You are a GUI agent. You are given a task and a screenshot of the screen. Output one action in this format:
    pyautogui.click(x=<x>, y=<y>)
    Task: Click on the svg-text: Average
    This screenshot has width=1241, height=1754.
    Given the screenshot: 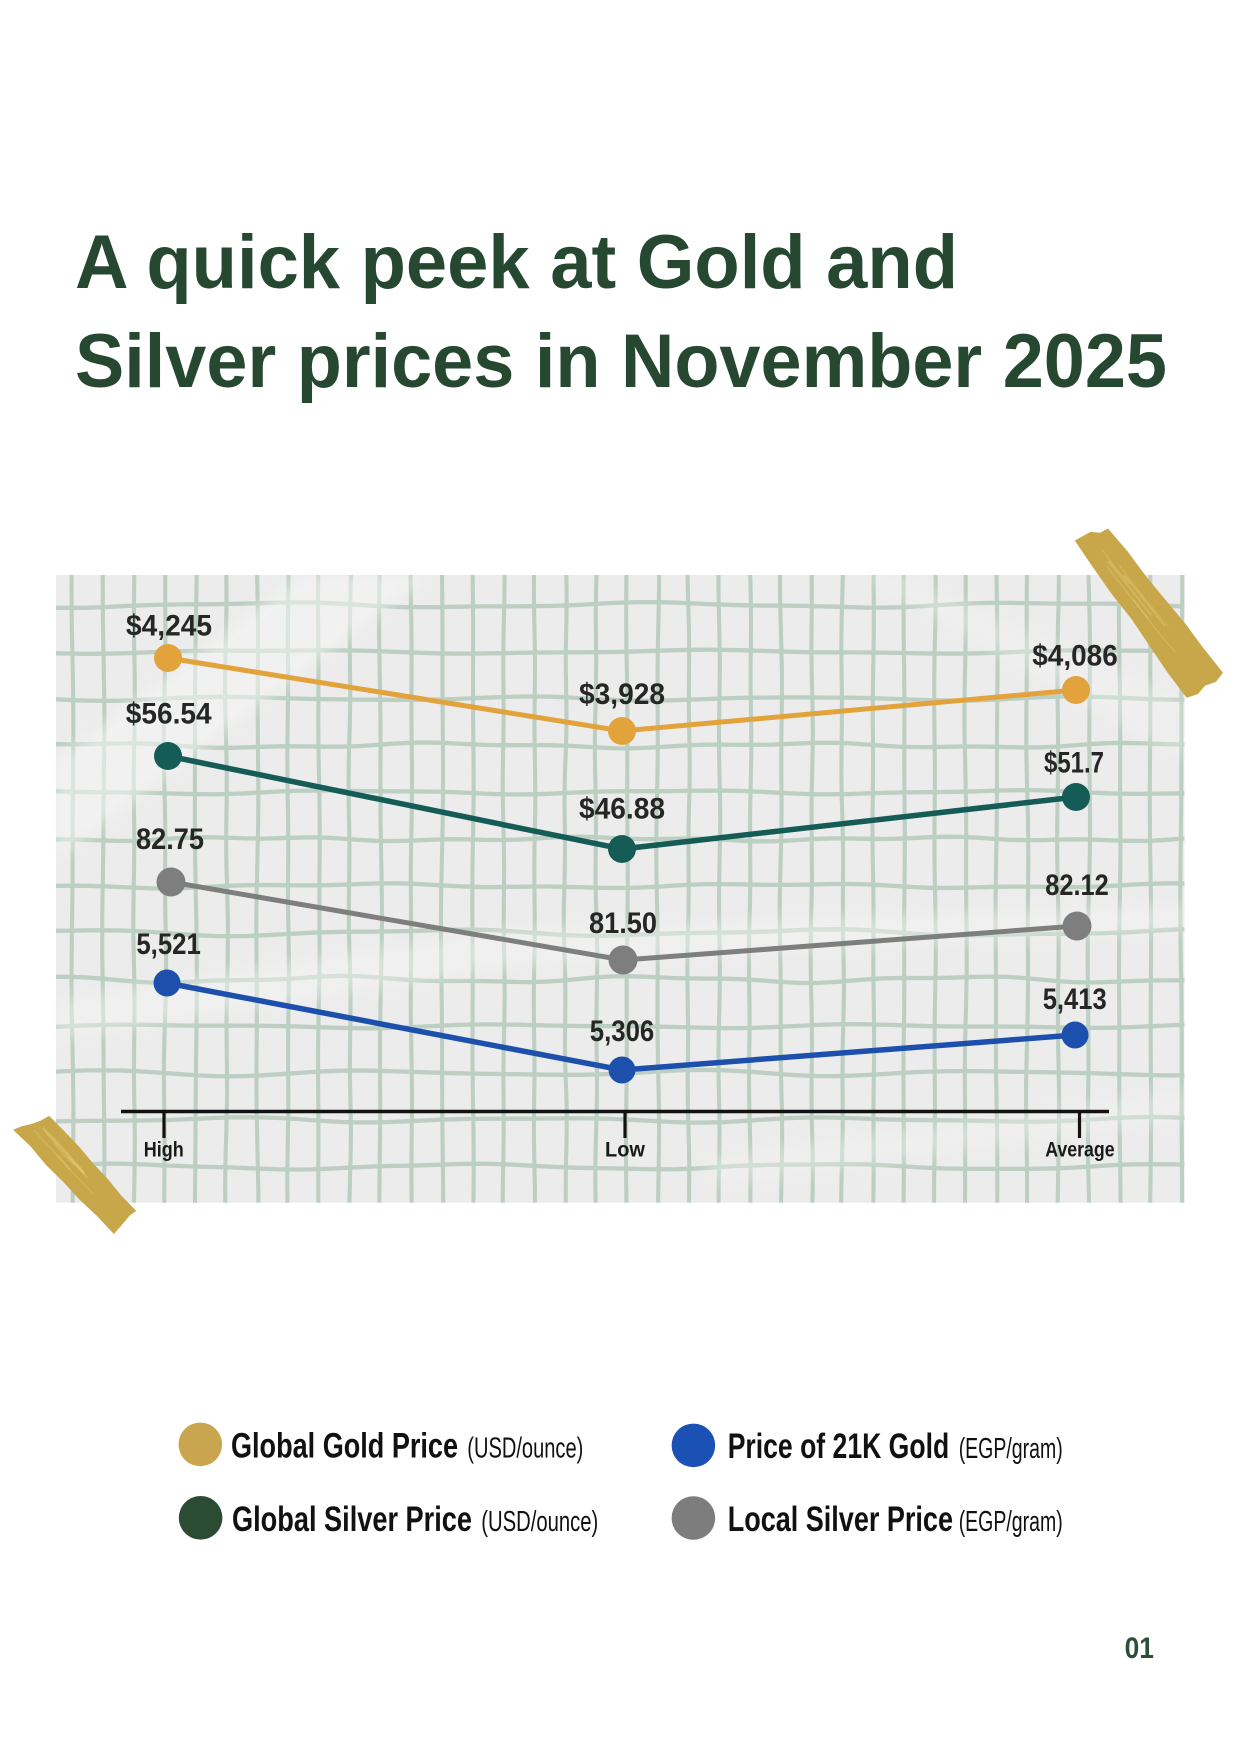 What is the action you would take?
    pyautogui.click(x=1079, y=1150)
    